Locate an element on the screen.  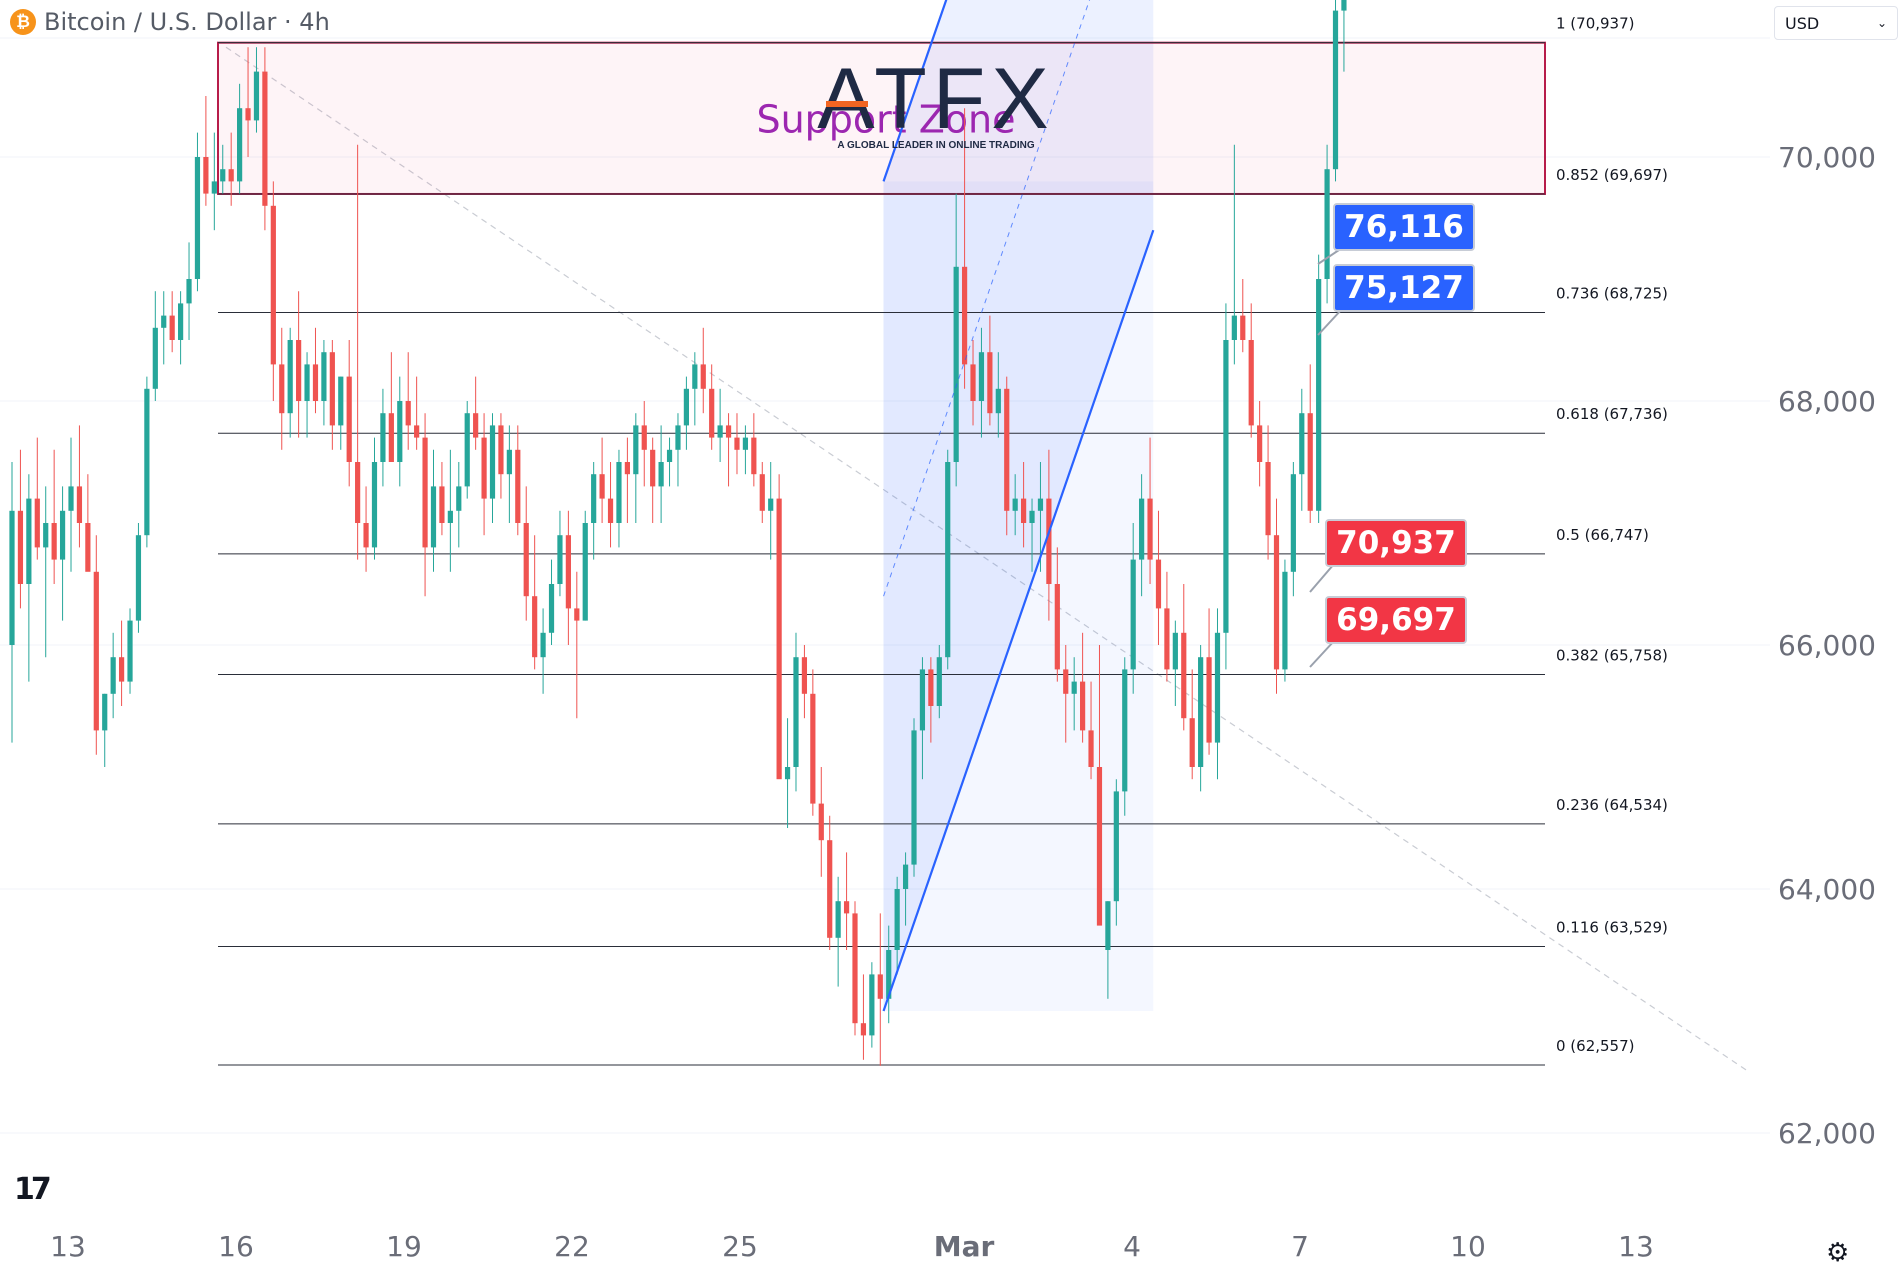
price-tag-label: 76,116 is located at coordinates (1404, 227).